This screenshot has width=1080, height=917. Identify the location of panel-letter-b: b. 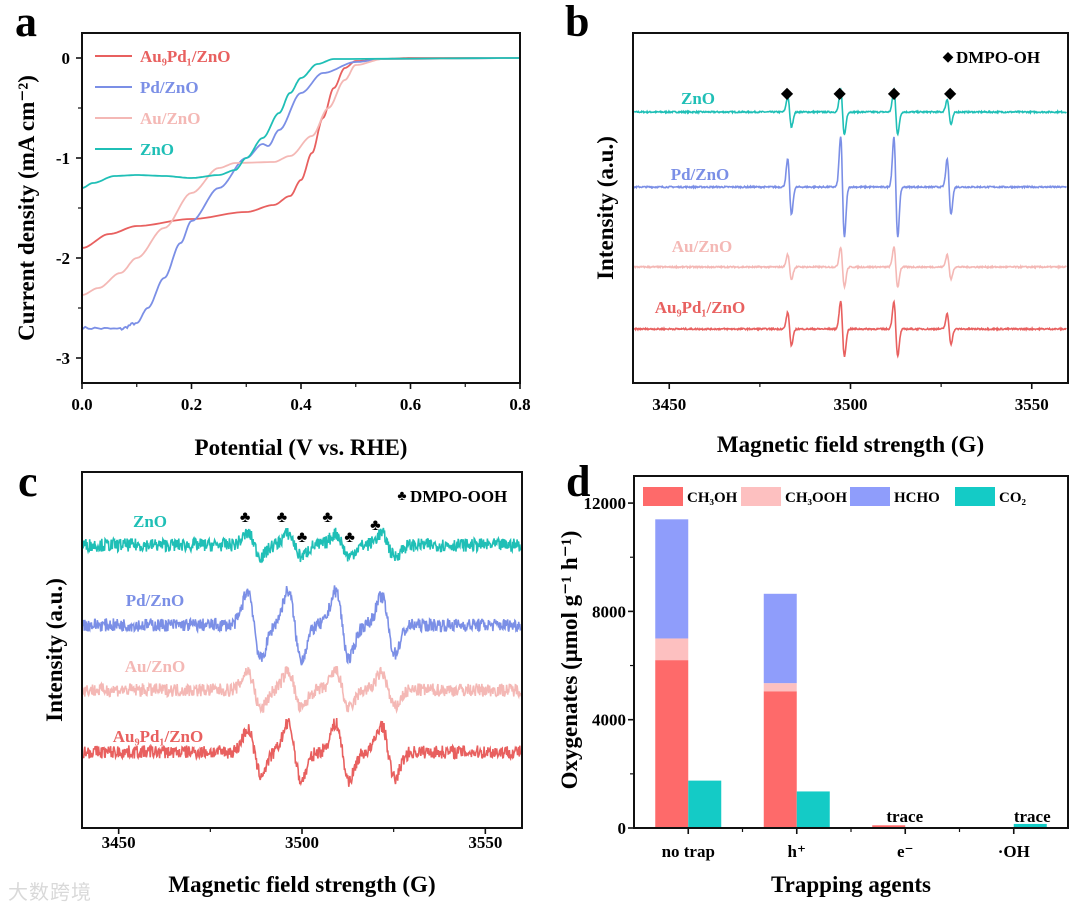
(577, 23).